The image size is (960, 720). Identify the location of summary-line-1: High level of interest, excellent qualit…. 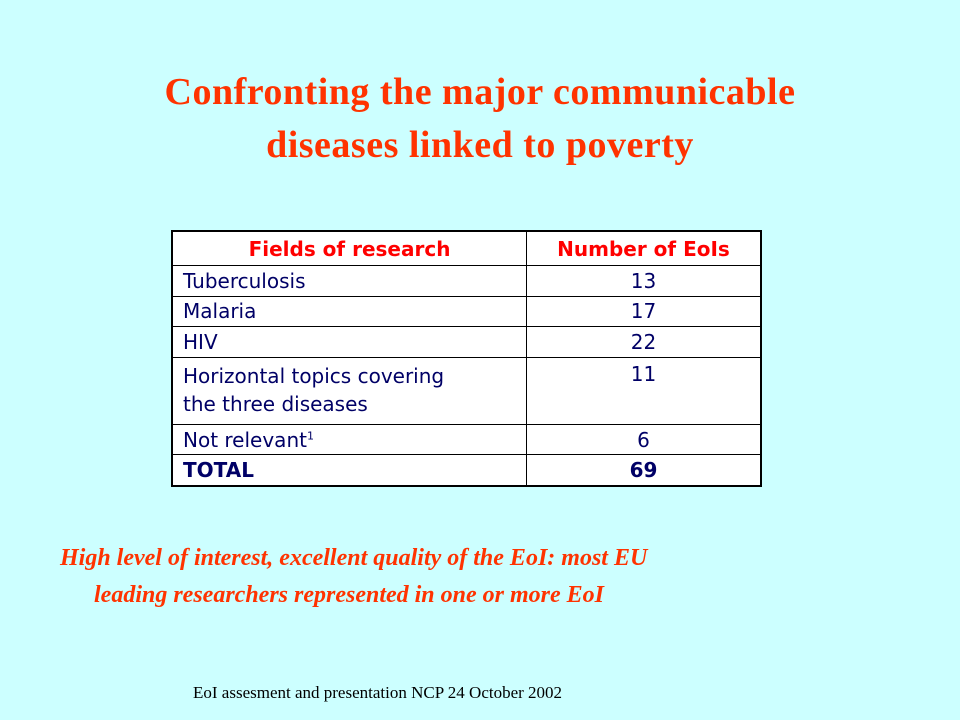
(354, 558).